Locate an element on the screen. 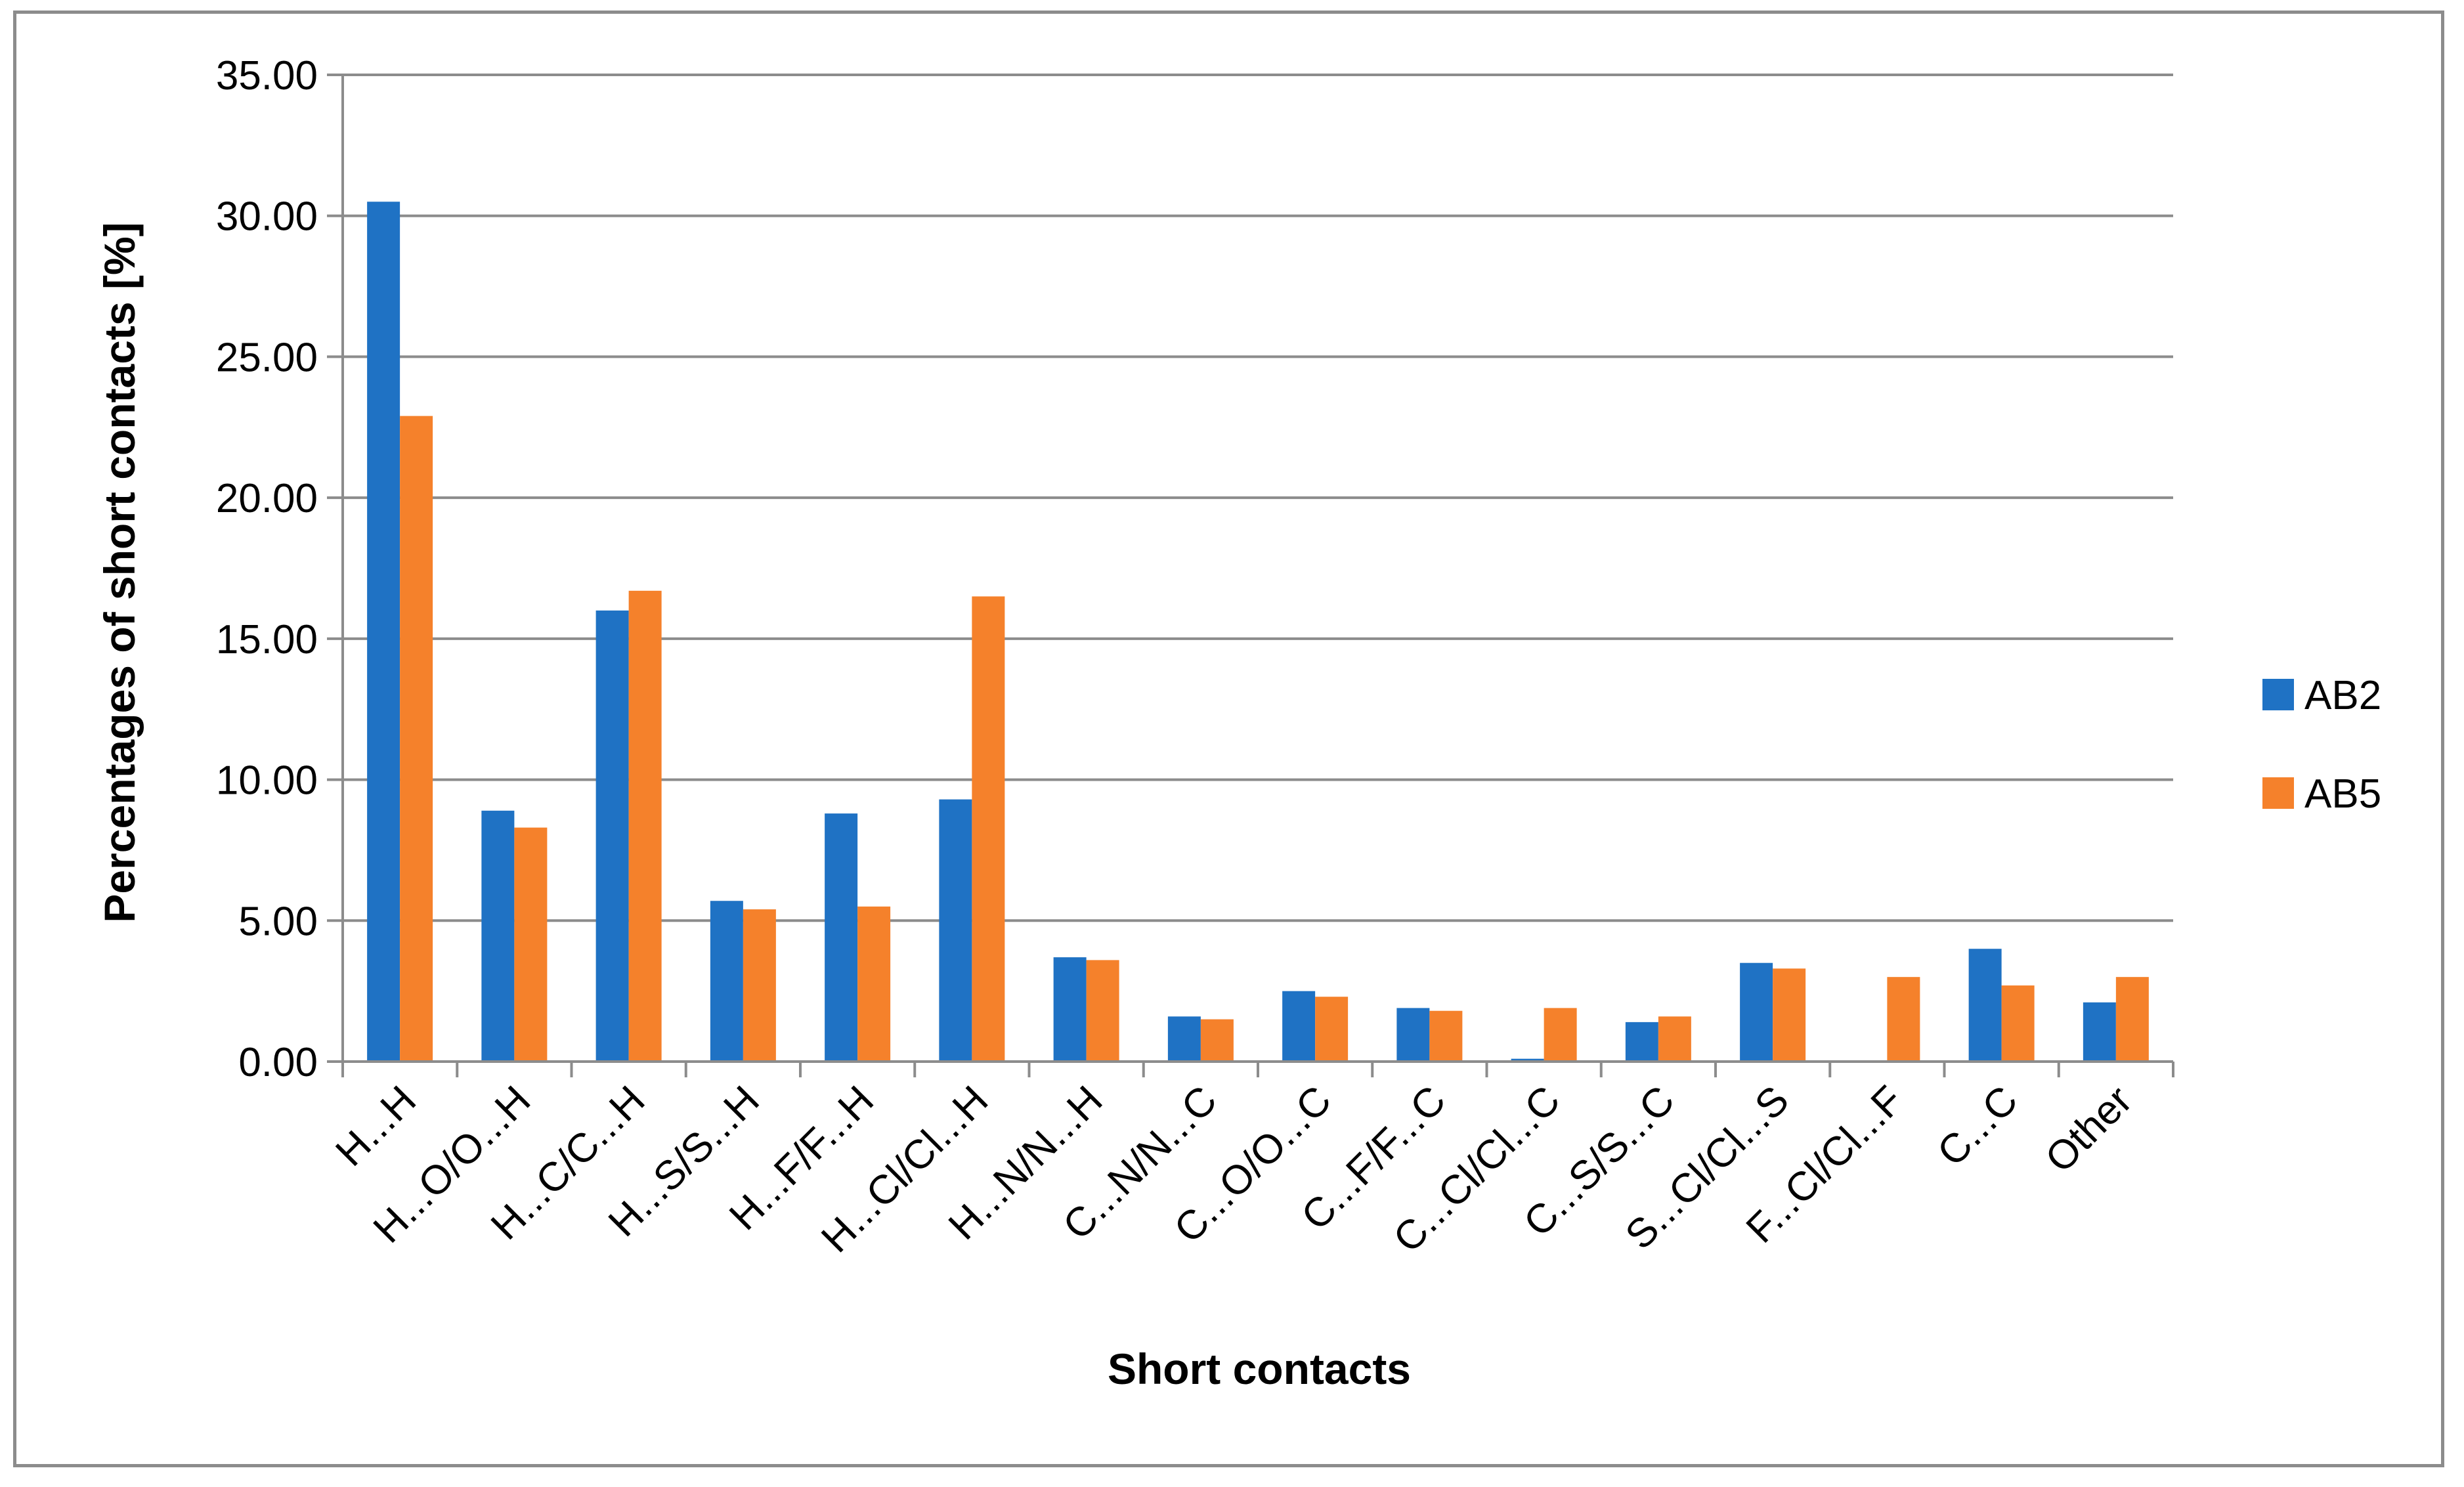 The height and width of the screenshot is (1487, 2464). x-tick-label: C...C is located at coordinates (1978, 1126).